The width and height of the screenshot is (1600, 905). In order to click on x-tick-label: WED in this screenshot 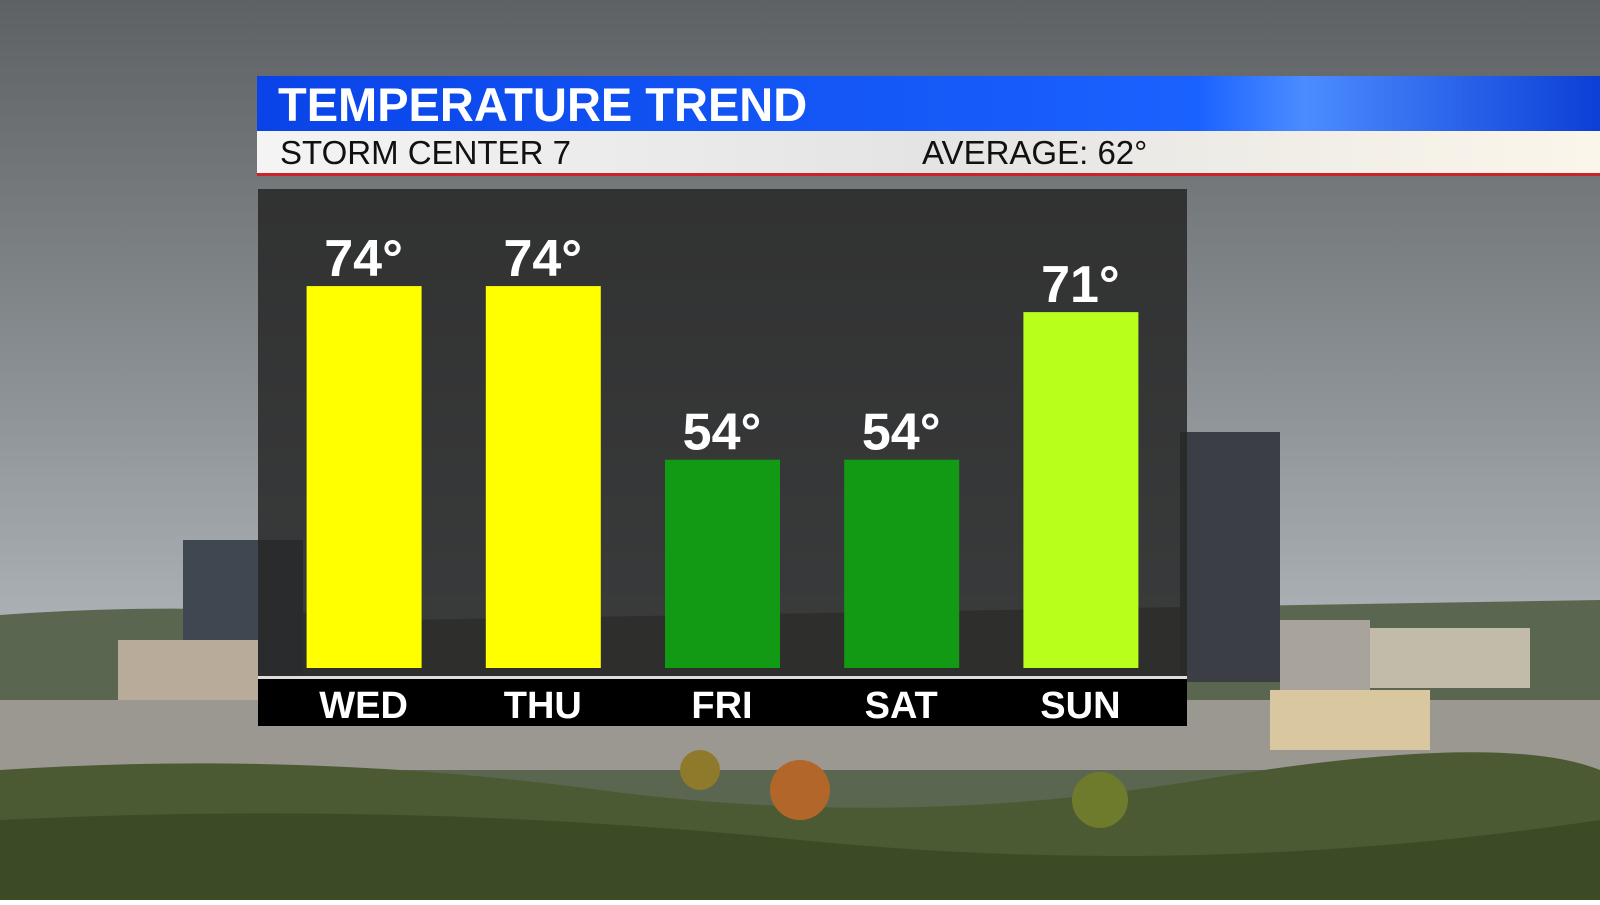, I will do `click(363, 706)`.